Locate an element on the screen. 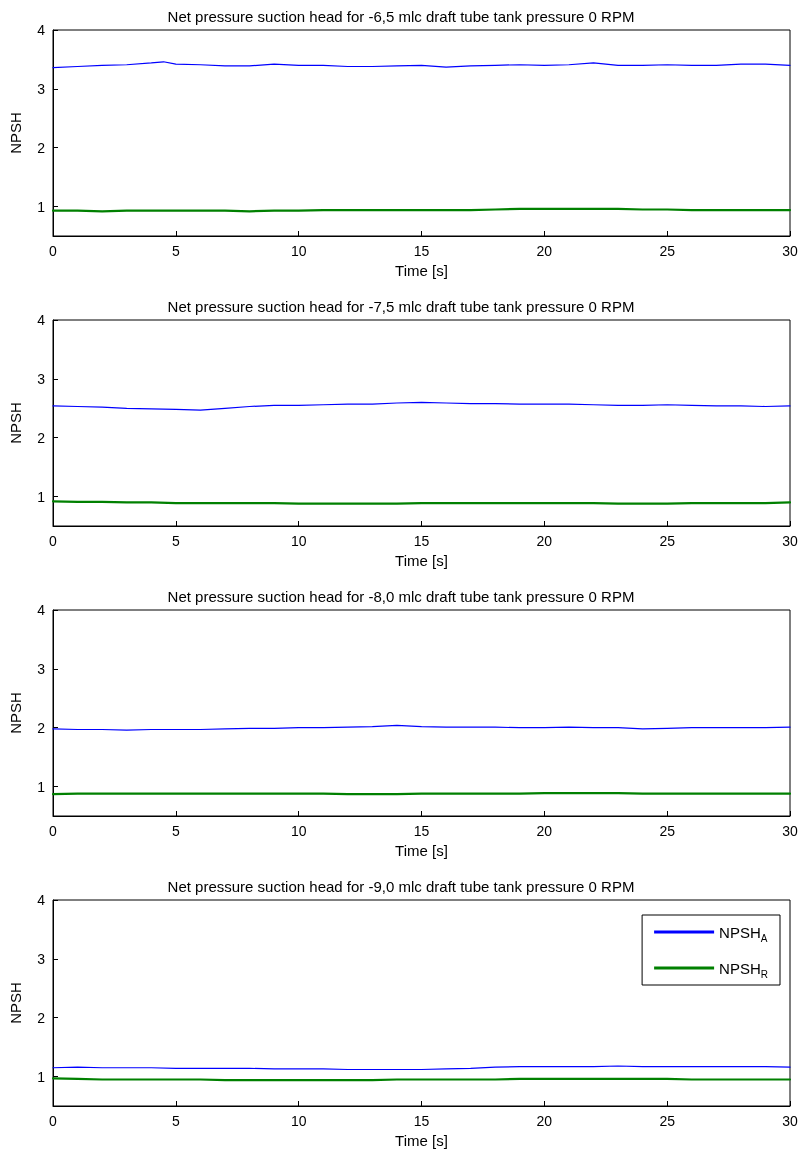 Image resolution: width=802 pixels, height=1163 pixels. line-series is located at coordinates (421, 406).